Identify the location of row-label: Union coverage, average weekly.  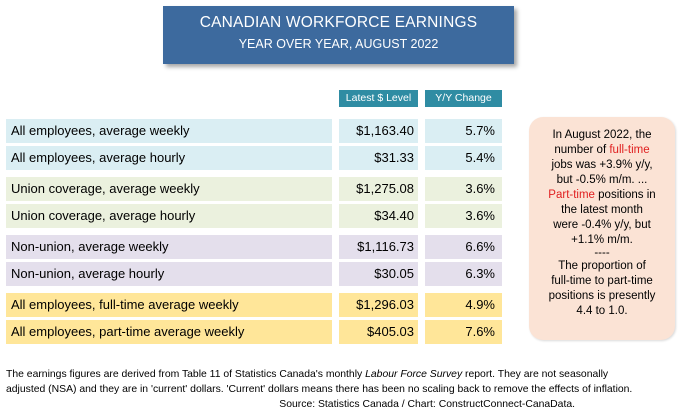
(169, 189).